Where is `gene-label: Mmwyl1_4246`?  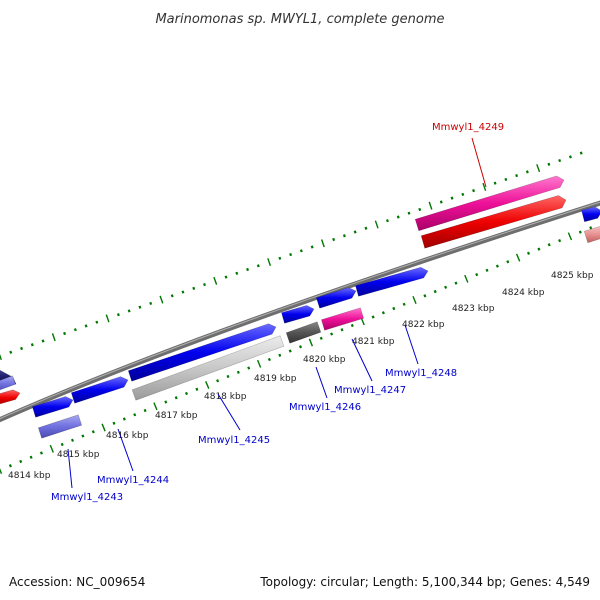
gene-label: Mmwyl1_4246 is located at coordinates (325, 407).